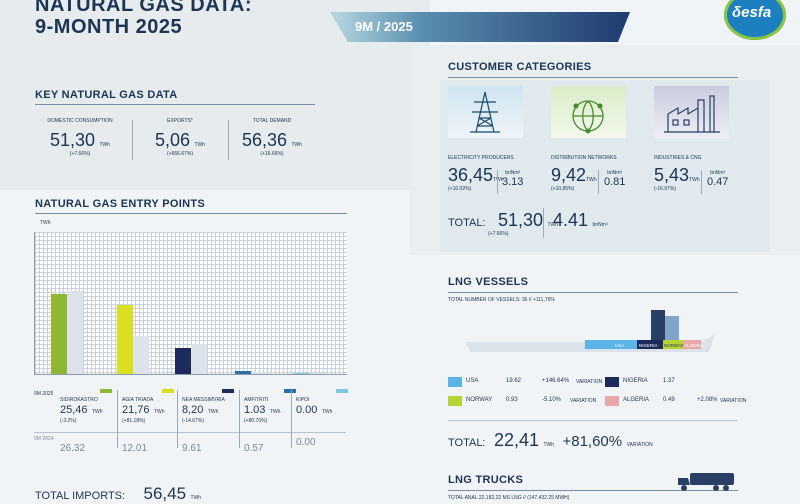  I want to click on customer-rule, so click(593, 77).